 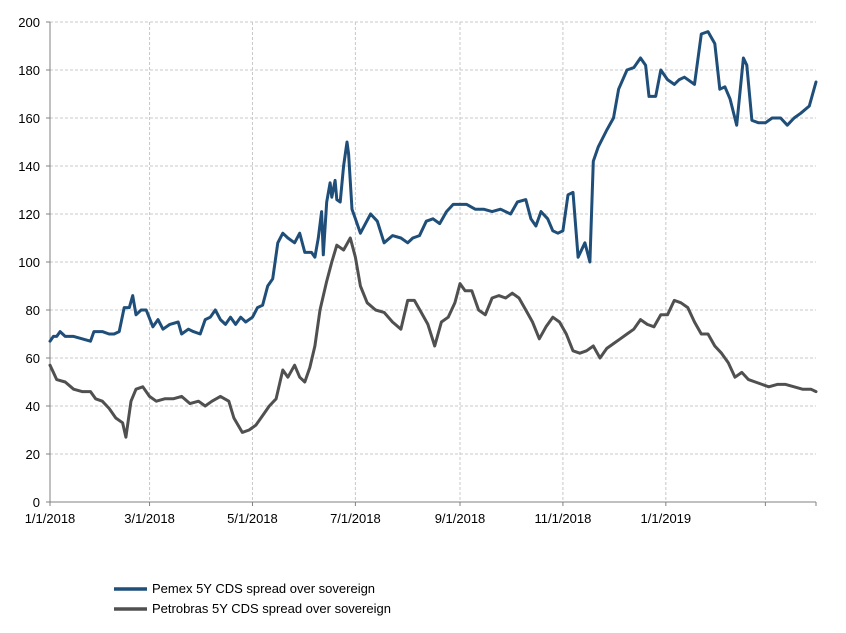 What do you see at coordinates (50, 518) in the screenshot?
I see `x-tick-label: 1/1/2018` at bounding box center [50, 518].